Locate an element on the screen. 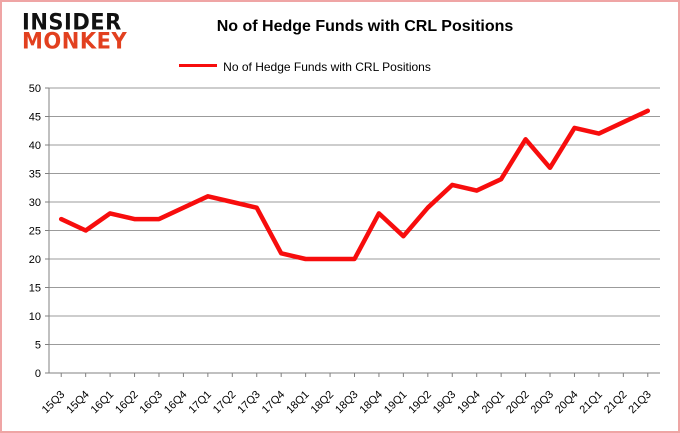  x-tick-label: 16Q2 is located at coordinates (127, 403).